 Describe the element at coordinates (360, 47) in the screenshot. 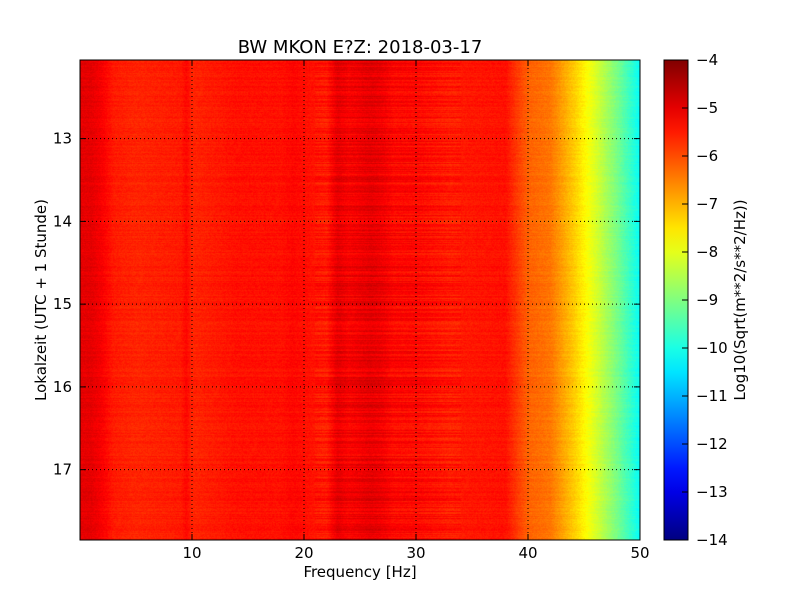

I see `chart-title: BW MKON E?Z: 2018-03-17` at that location.